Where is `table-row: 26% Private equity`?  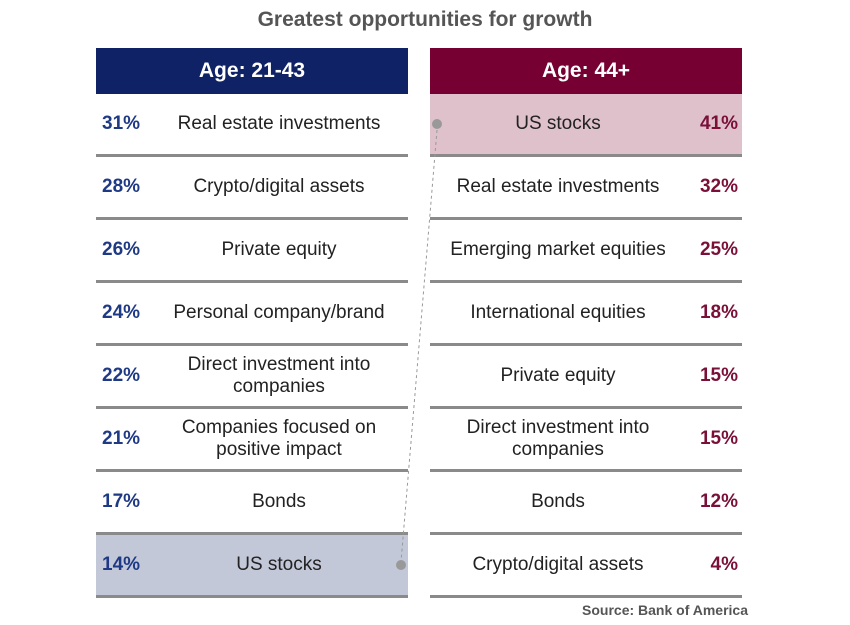
table-row: 26% Private equity is located at coordinates (252, 251).